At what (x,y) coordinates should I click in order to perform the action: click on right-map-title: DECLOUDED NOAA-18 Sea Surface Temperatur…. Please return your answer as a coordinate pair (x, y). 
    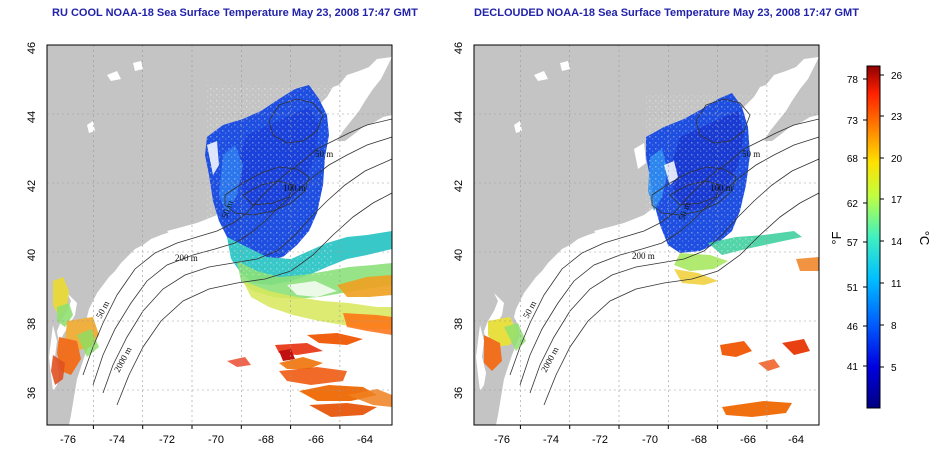
    Looking at the image, I should click on (666, 13).